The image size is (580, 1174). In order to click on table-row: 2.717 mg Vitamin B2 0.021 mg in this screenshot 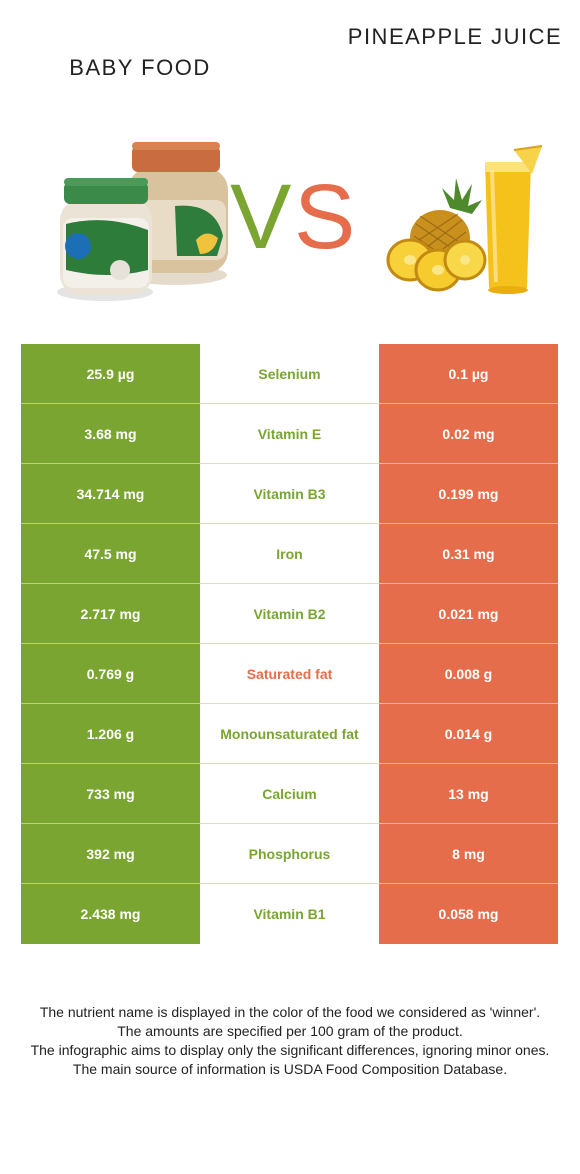, I will do `click(289, 614)`.